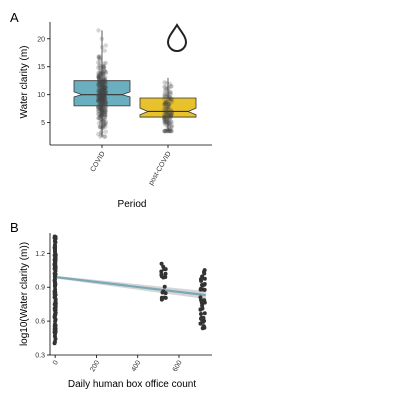  I want to click on panel-a-xtick-label: post-COVID, so click(160, 169).